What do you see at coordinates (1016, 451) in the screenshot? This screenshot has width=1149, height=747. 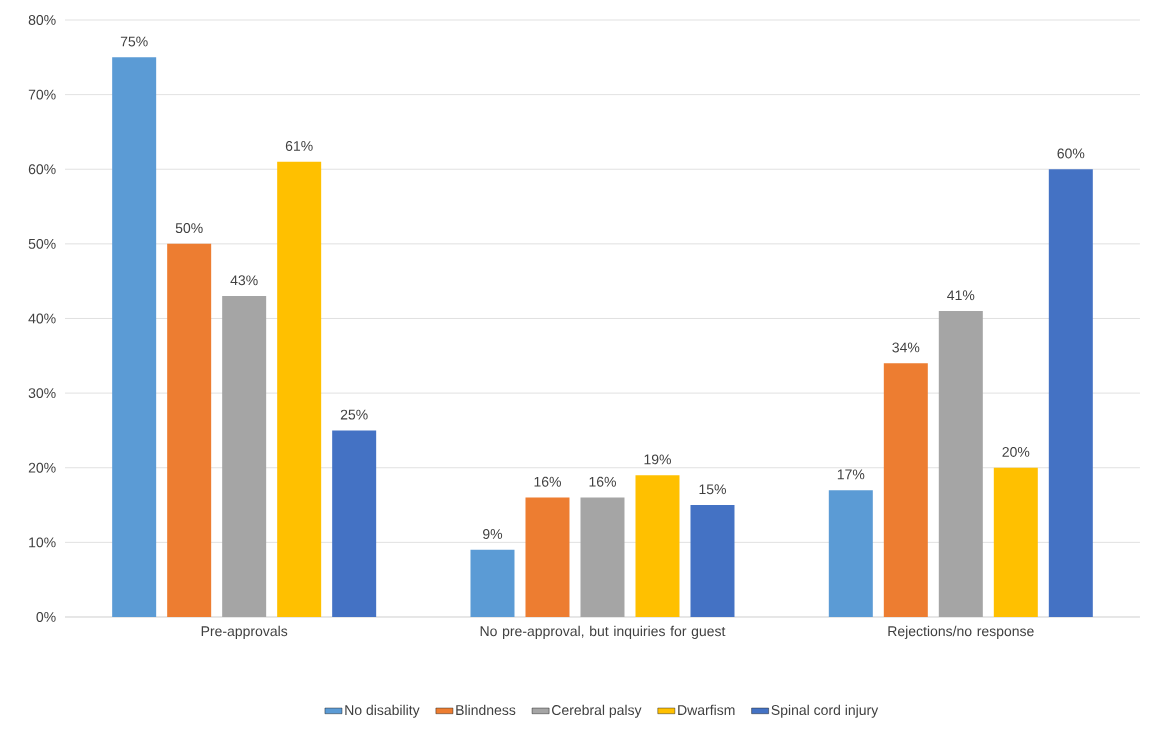 I see `data-label: 20%` at bounding box center [1016, 451].